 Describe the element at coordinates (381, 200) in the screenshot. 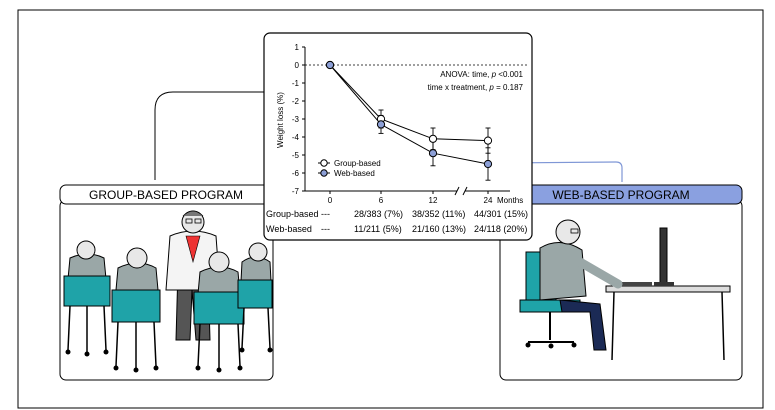

I see `x-tick-label: 6` at that location.